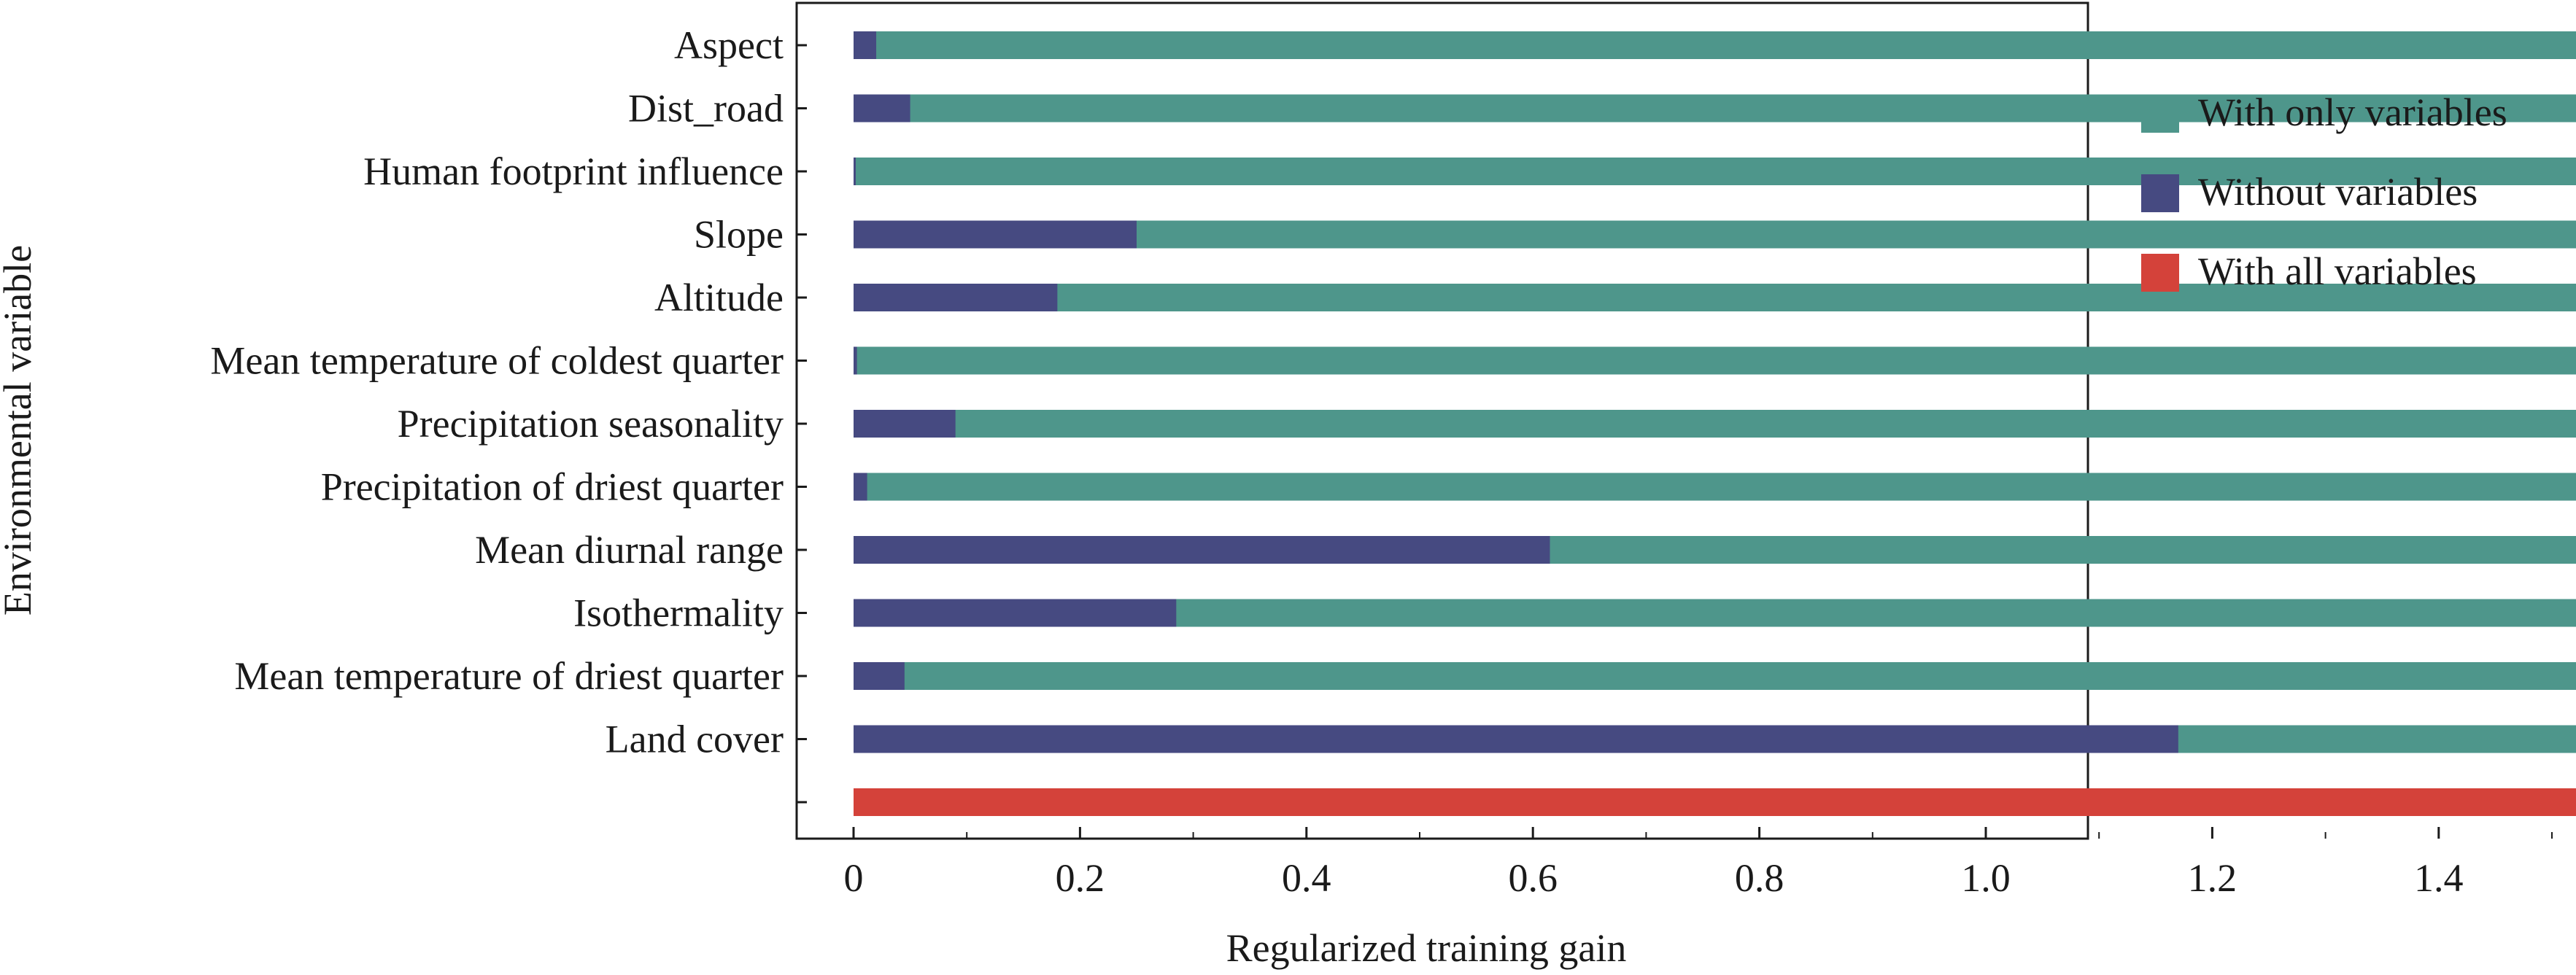  What do you see at coordinates (2352, 112) in the screenshot?
I see `legend-label: With only variables` at bounding box center [2352, 112].